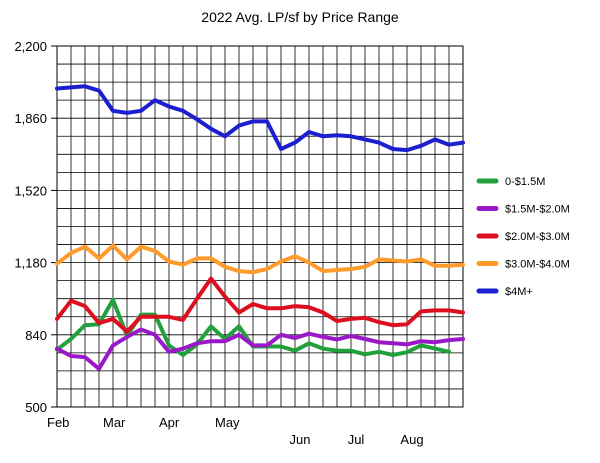  I want to click on legend-item: $4M+, so click(504, 292).